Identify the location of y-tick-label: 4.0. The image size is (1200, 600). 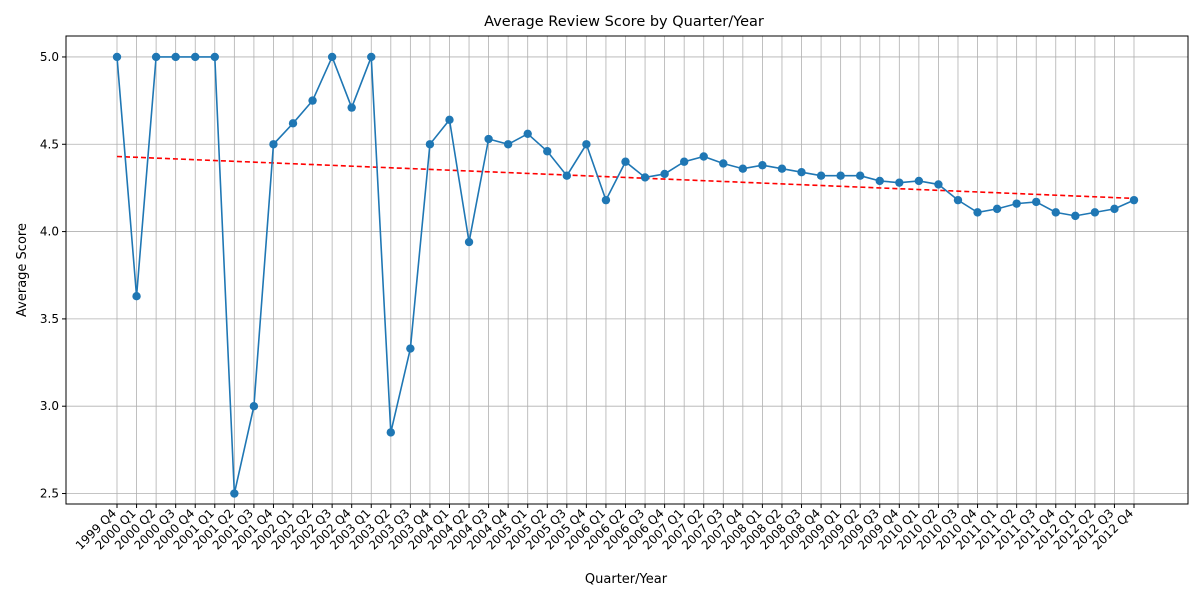
(49, 232).